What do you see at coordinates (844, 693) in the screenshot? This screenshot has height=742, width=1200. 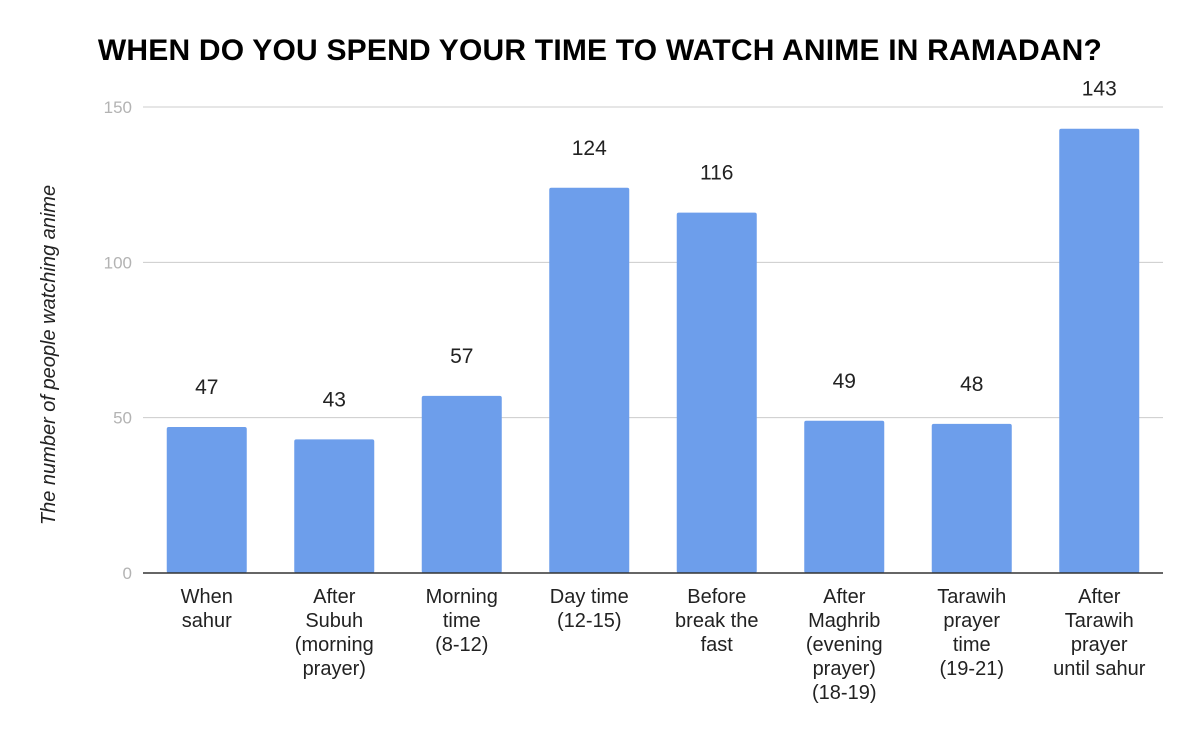 I see `category-label-line: (18-19)` at bounding box center [844, 693].